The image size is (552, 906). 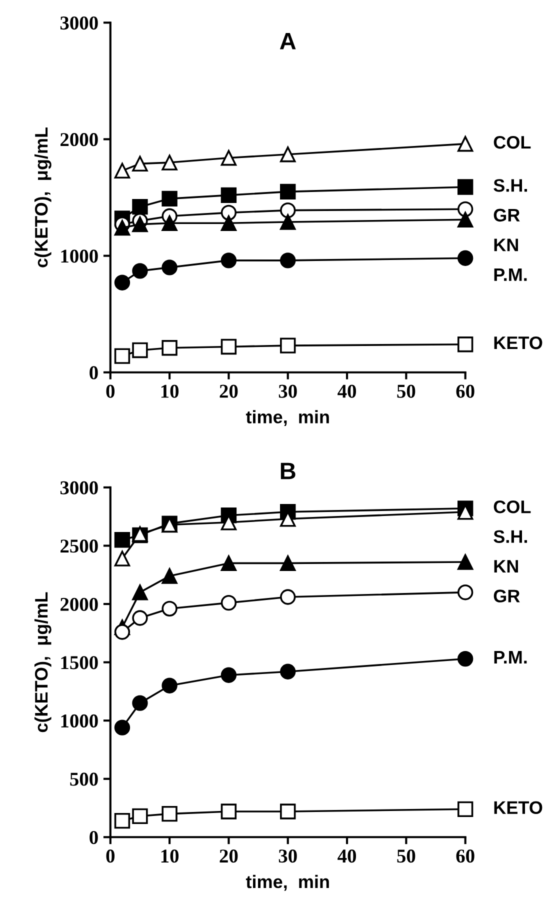 What do you see at coordinates (79, 663) in the screenshot?
I see `y-tick-label: 1500` at bounding box center [79, 663].